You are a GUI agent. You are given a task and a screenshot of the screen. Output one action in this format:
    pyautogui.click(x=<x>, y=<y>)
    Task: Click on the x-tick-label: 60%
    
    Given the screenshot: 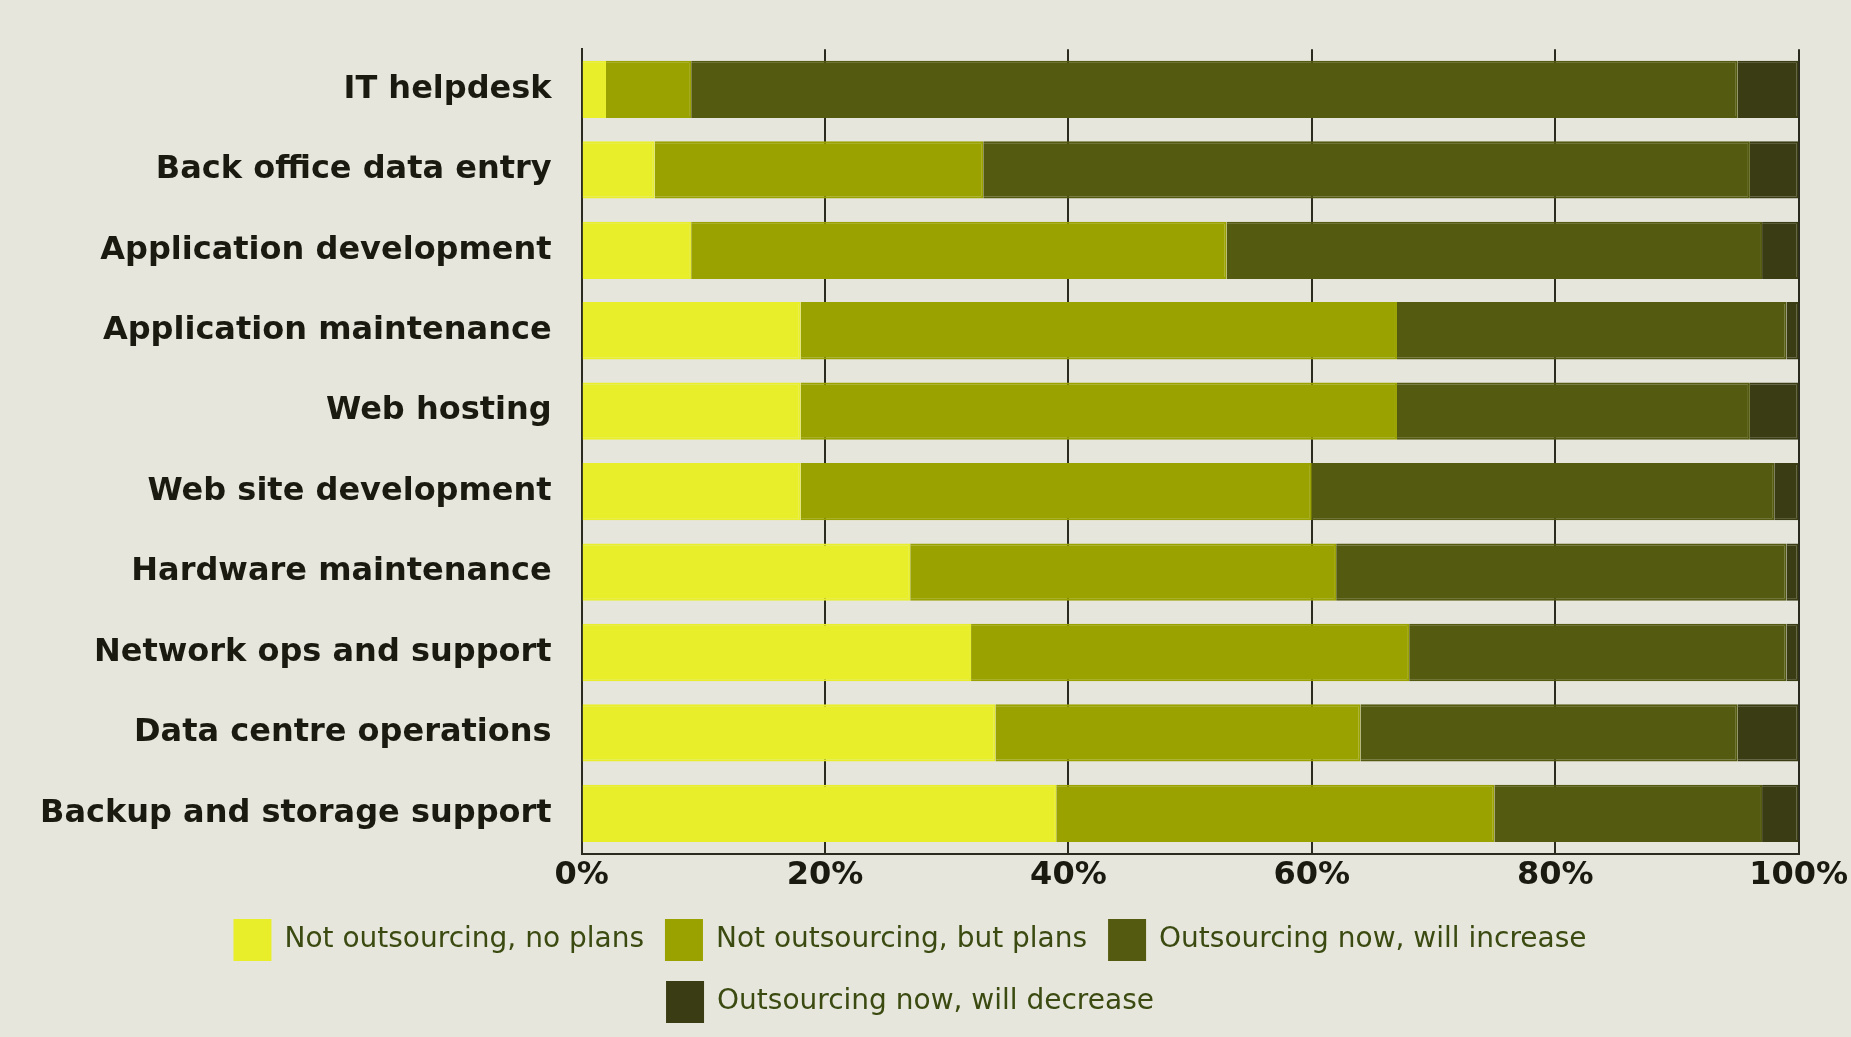 What is the action you would take?
    pyautogui.click(x=1312, y=873)
    